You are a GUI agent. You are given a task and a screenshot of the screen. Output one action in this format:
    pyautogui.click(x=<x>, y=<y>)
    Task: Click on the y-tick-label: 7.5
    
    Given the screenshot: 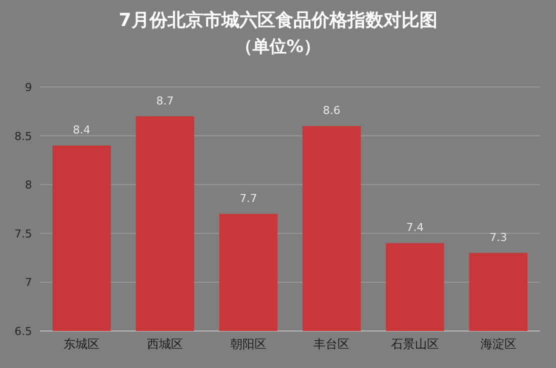 What is the action you would take?
    pyautogui.click(x=23, y=233)
    